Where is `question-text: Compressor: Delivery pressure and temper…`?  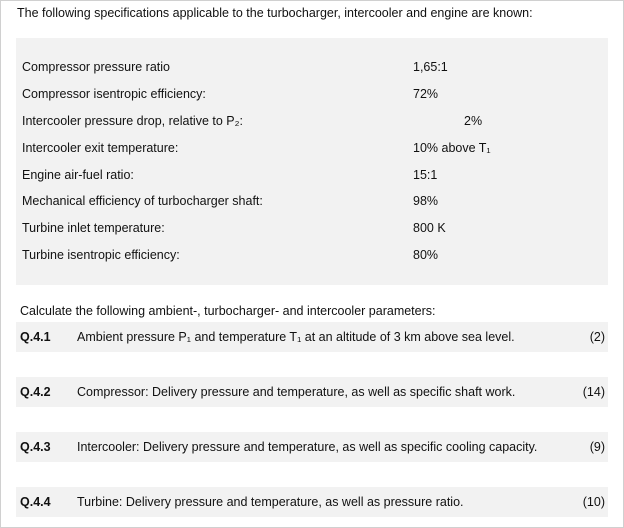
question-text: Compressor: Delivery pressure and temper… is located at coordinates (296, 392).